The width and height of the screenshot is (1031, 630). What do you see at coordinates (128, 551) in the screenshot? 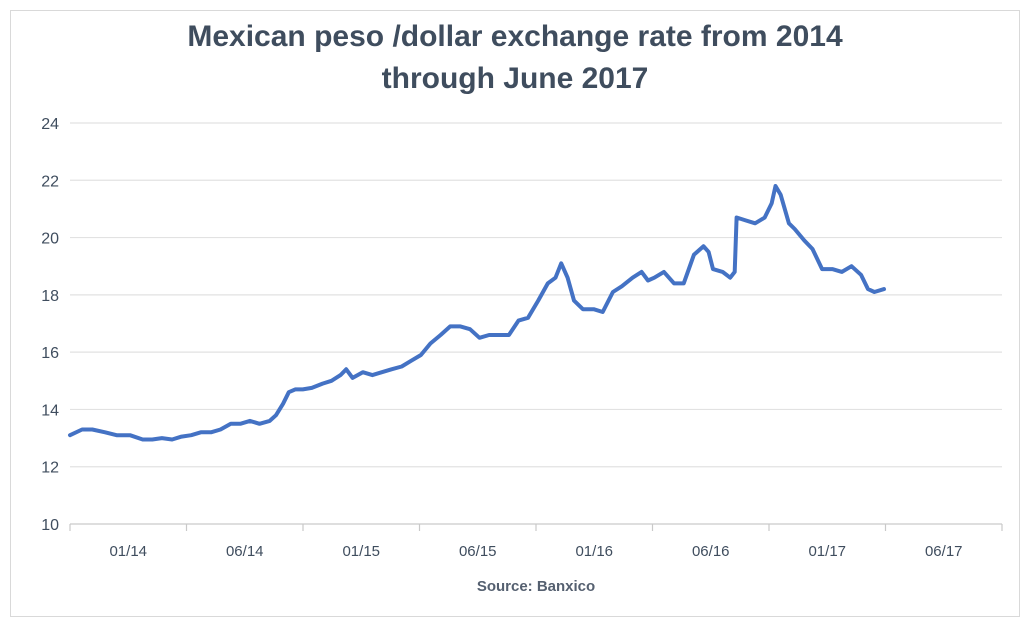
I see `x-tick-label: 01/14` at bounding box center [128, 551].